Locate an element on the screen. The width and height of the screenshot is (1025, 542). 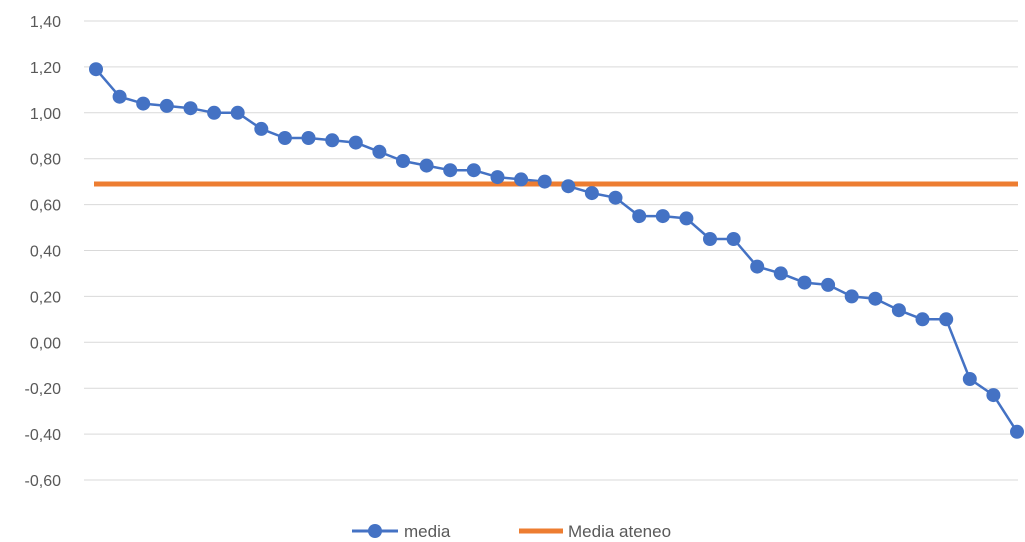
legend: media Media ateneo is located at coordinates (511, 531).